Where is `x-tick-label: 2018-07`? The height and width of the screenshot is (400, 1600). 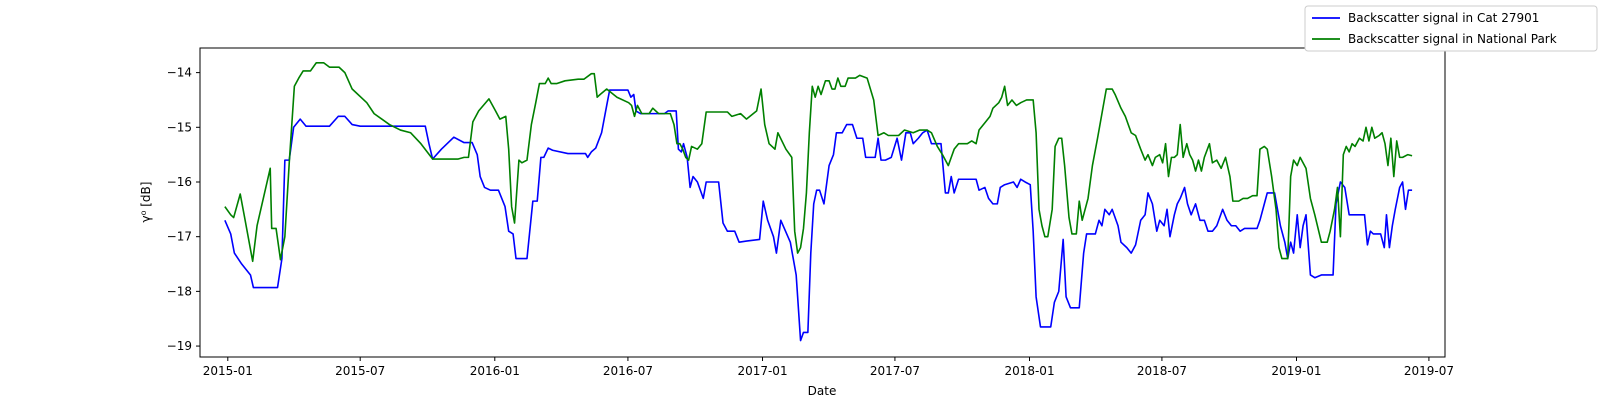 x-tick-label: 2018-07 is located at coordinates (1162, 371).